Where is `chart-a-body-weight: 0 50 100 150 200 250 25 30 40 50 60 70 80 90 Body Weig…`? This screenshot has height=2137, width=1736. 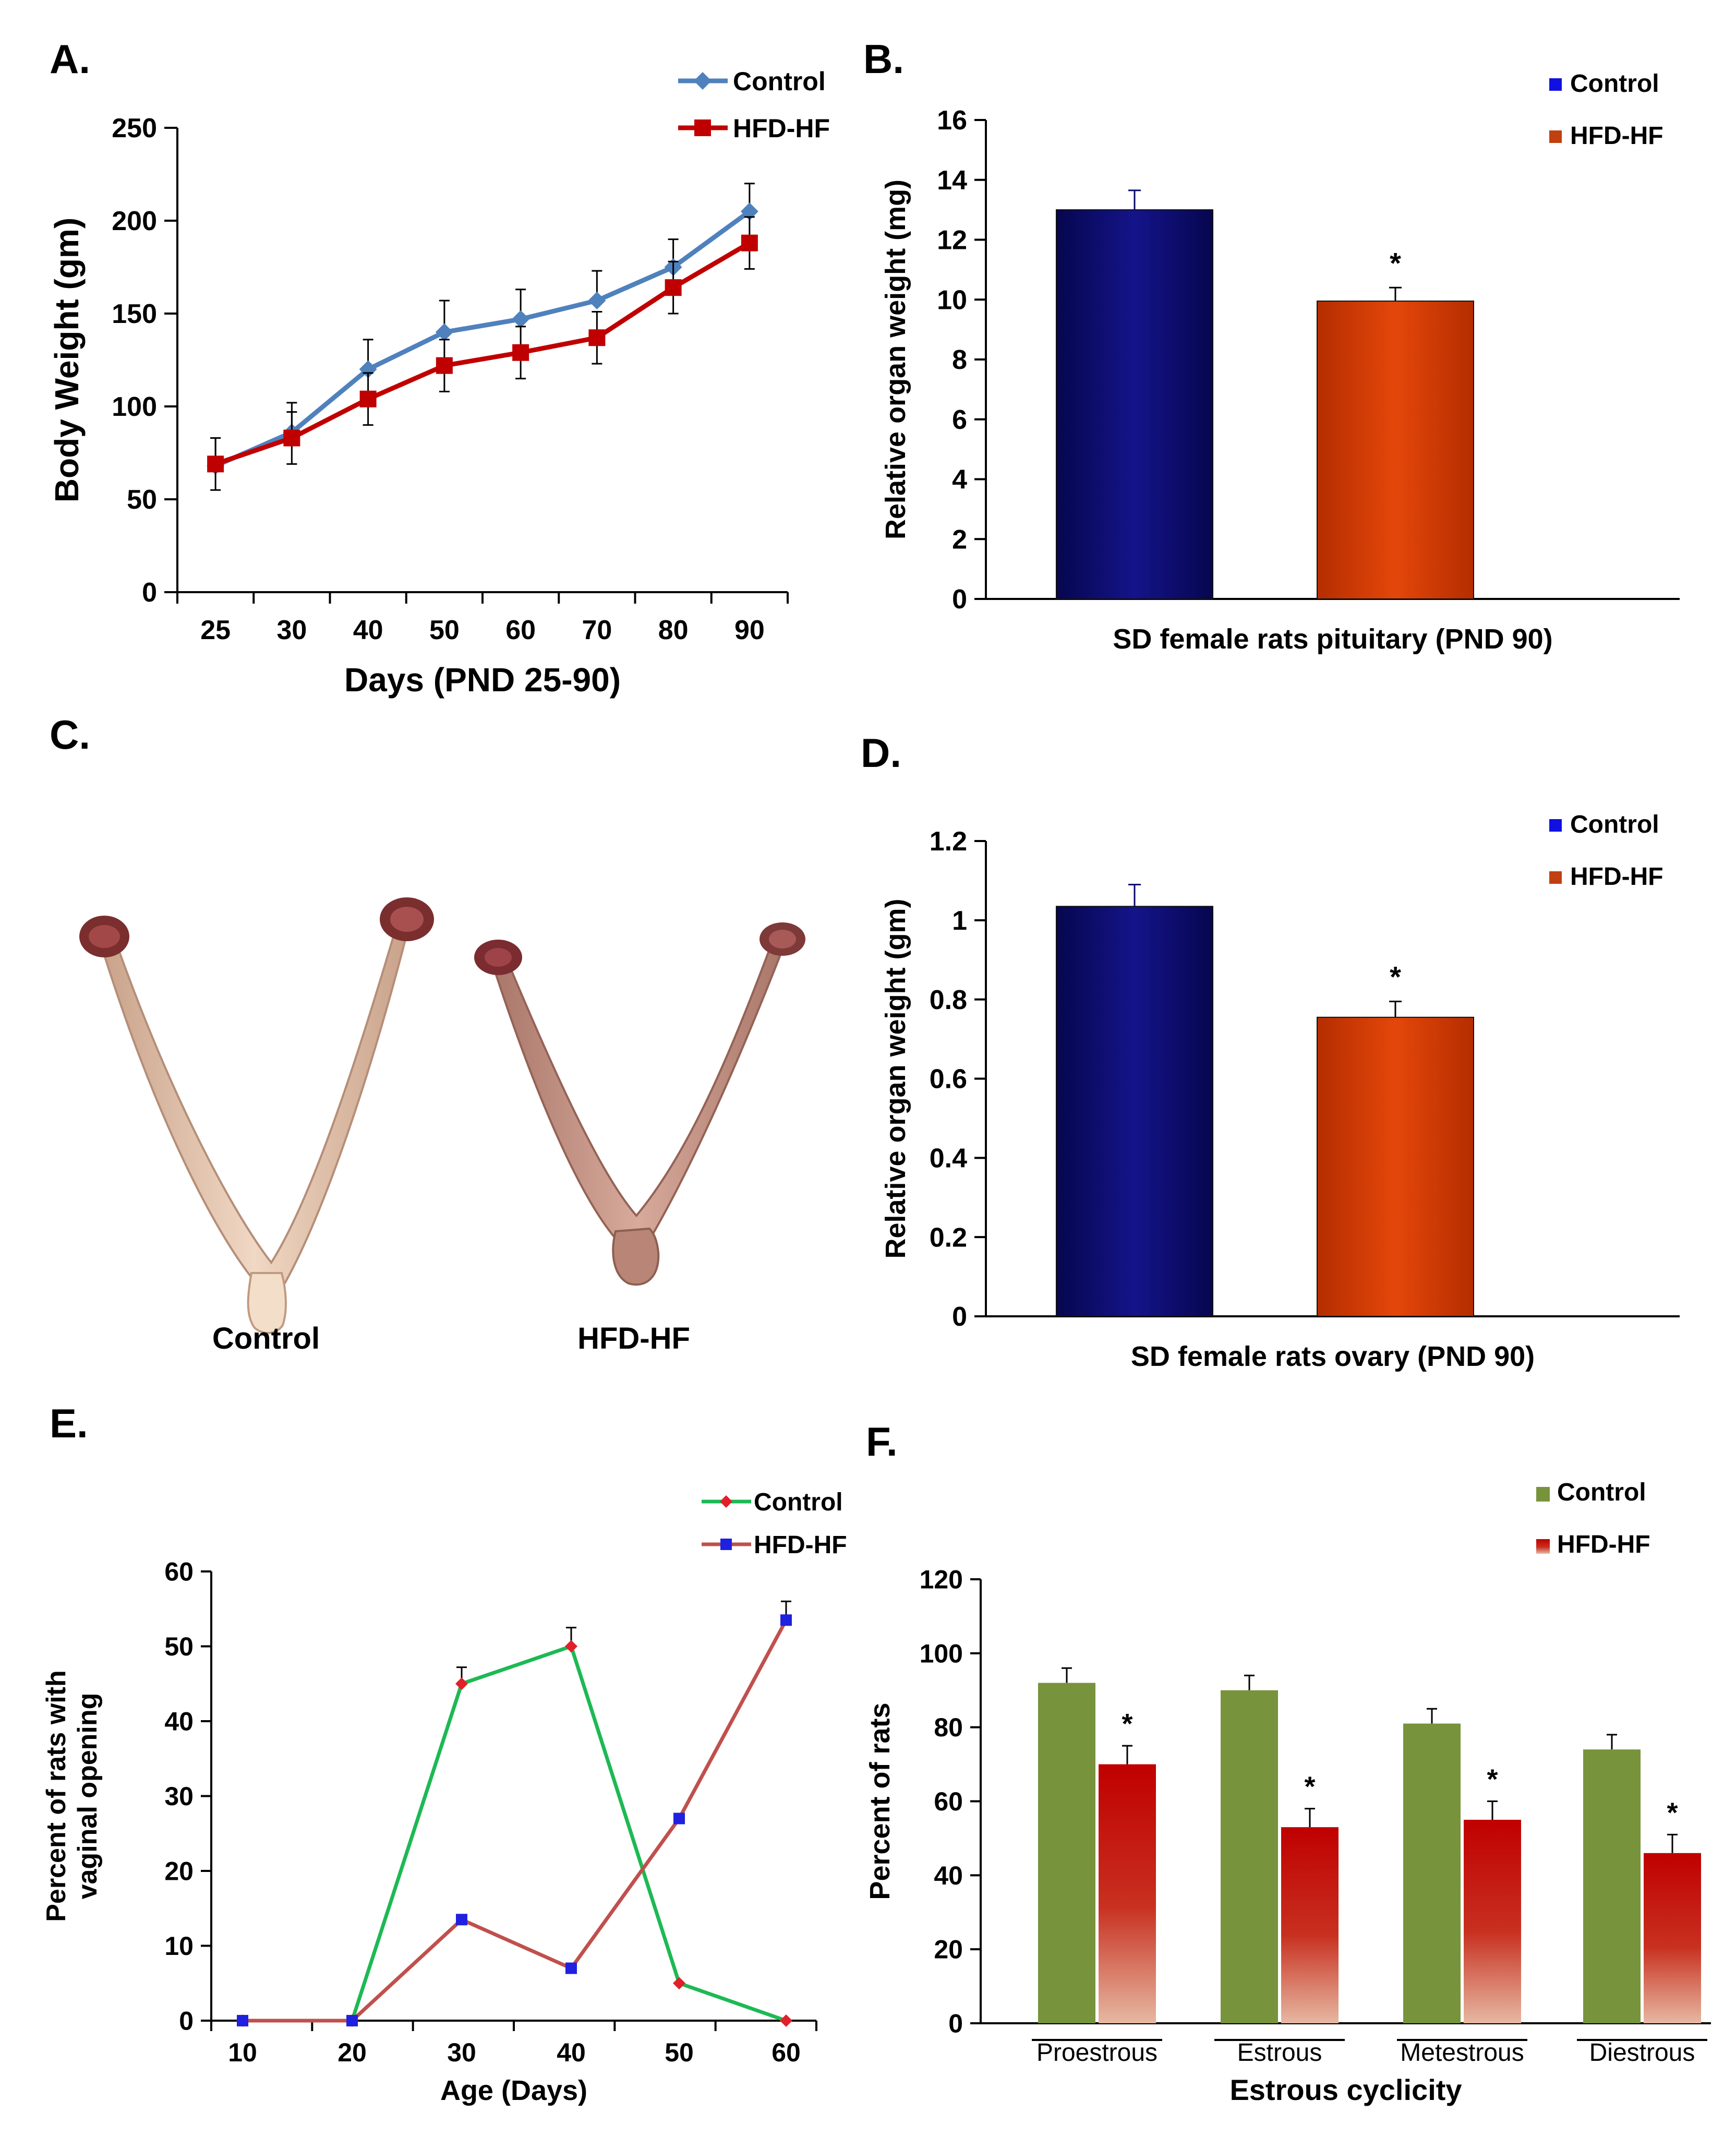 chart-a-body-weight: 0 50 100 150 200 250 25 30 40 50 60 70 80 90 Body Weig… is located at coordinates (439, 383).